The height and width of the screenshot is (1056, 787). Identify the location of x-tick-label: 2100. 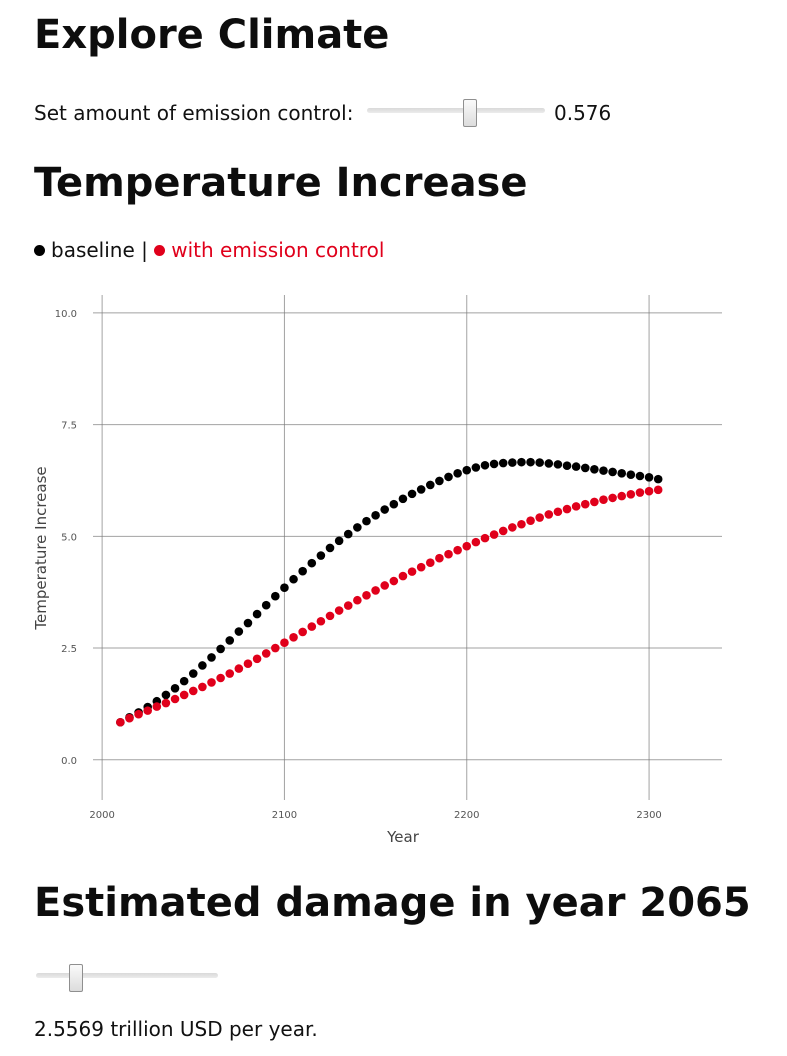
(284, 815).